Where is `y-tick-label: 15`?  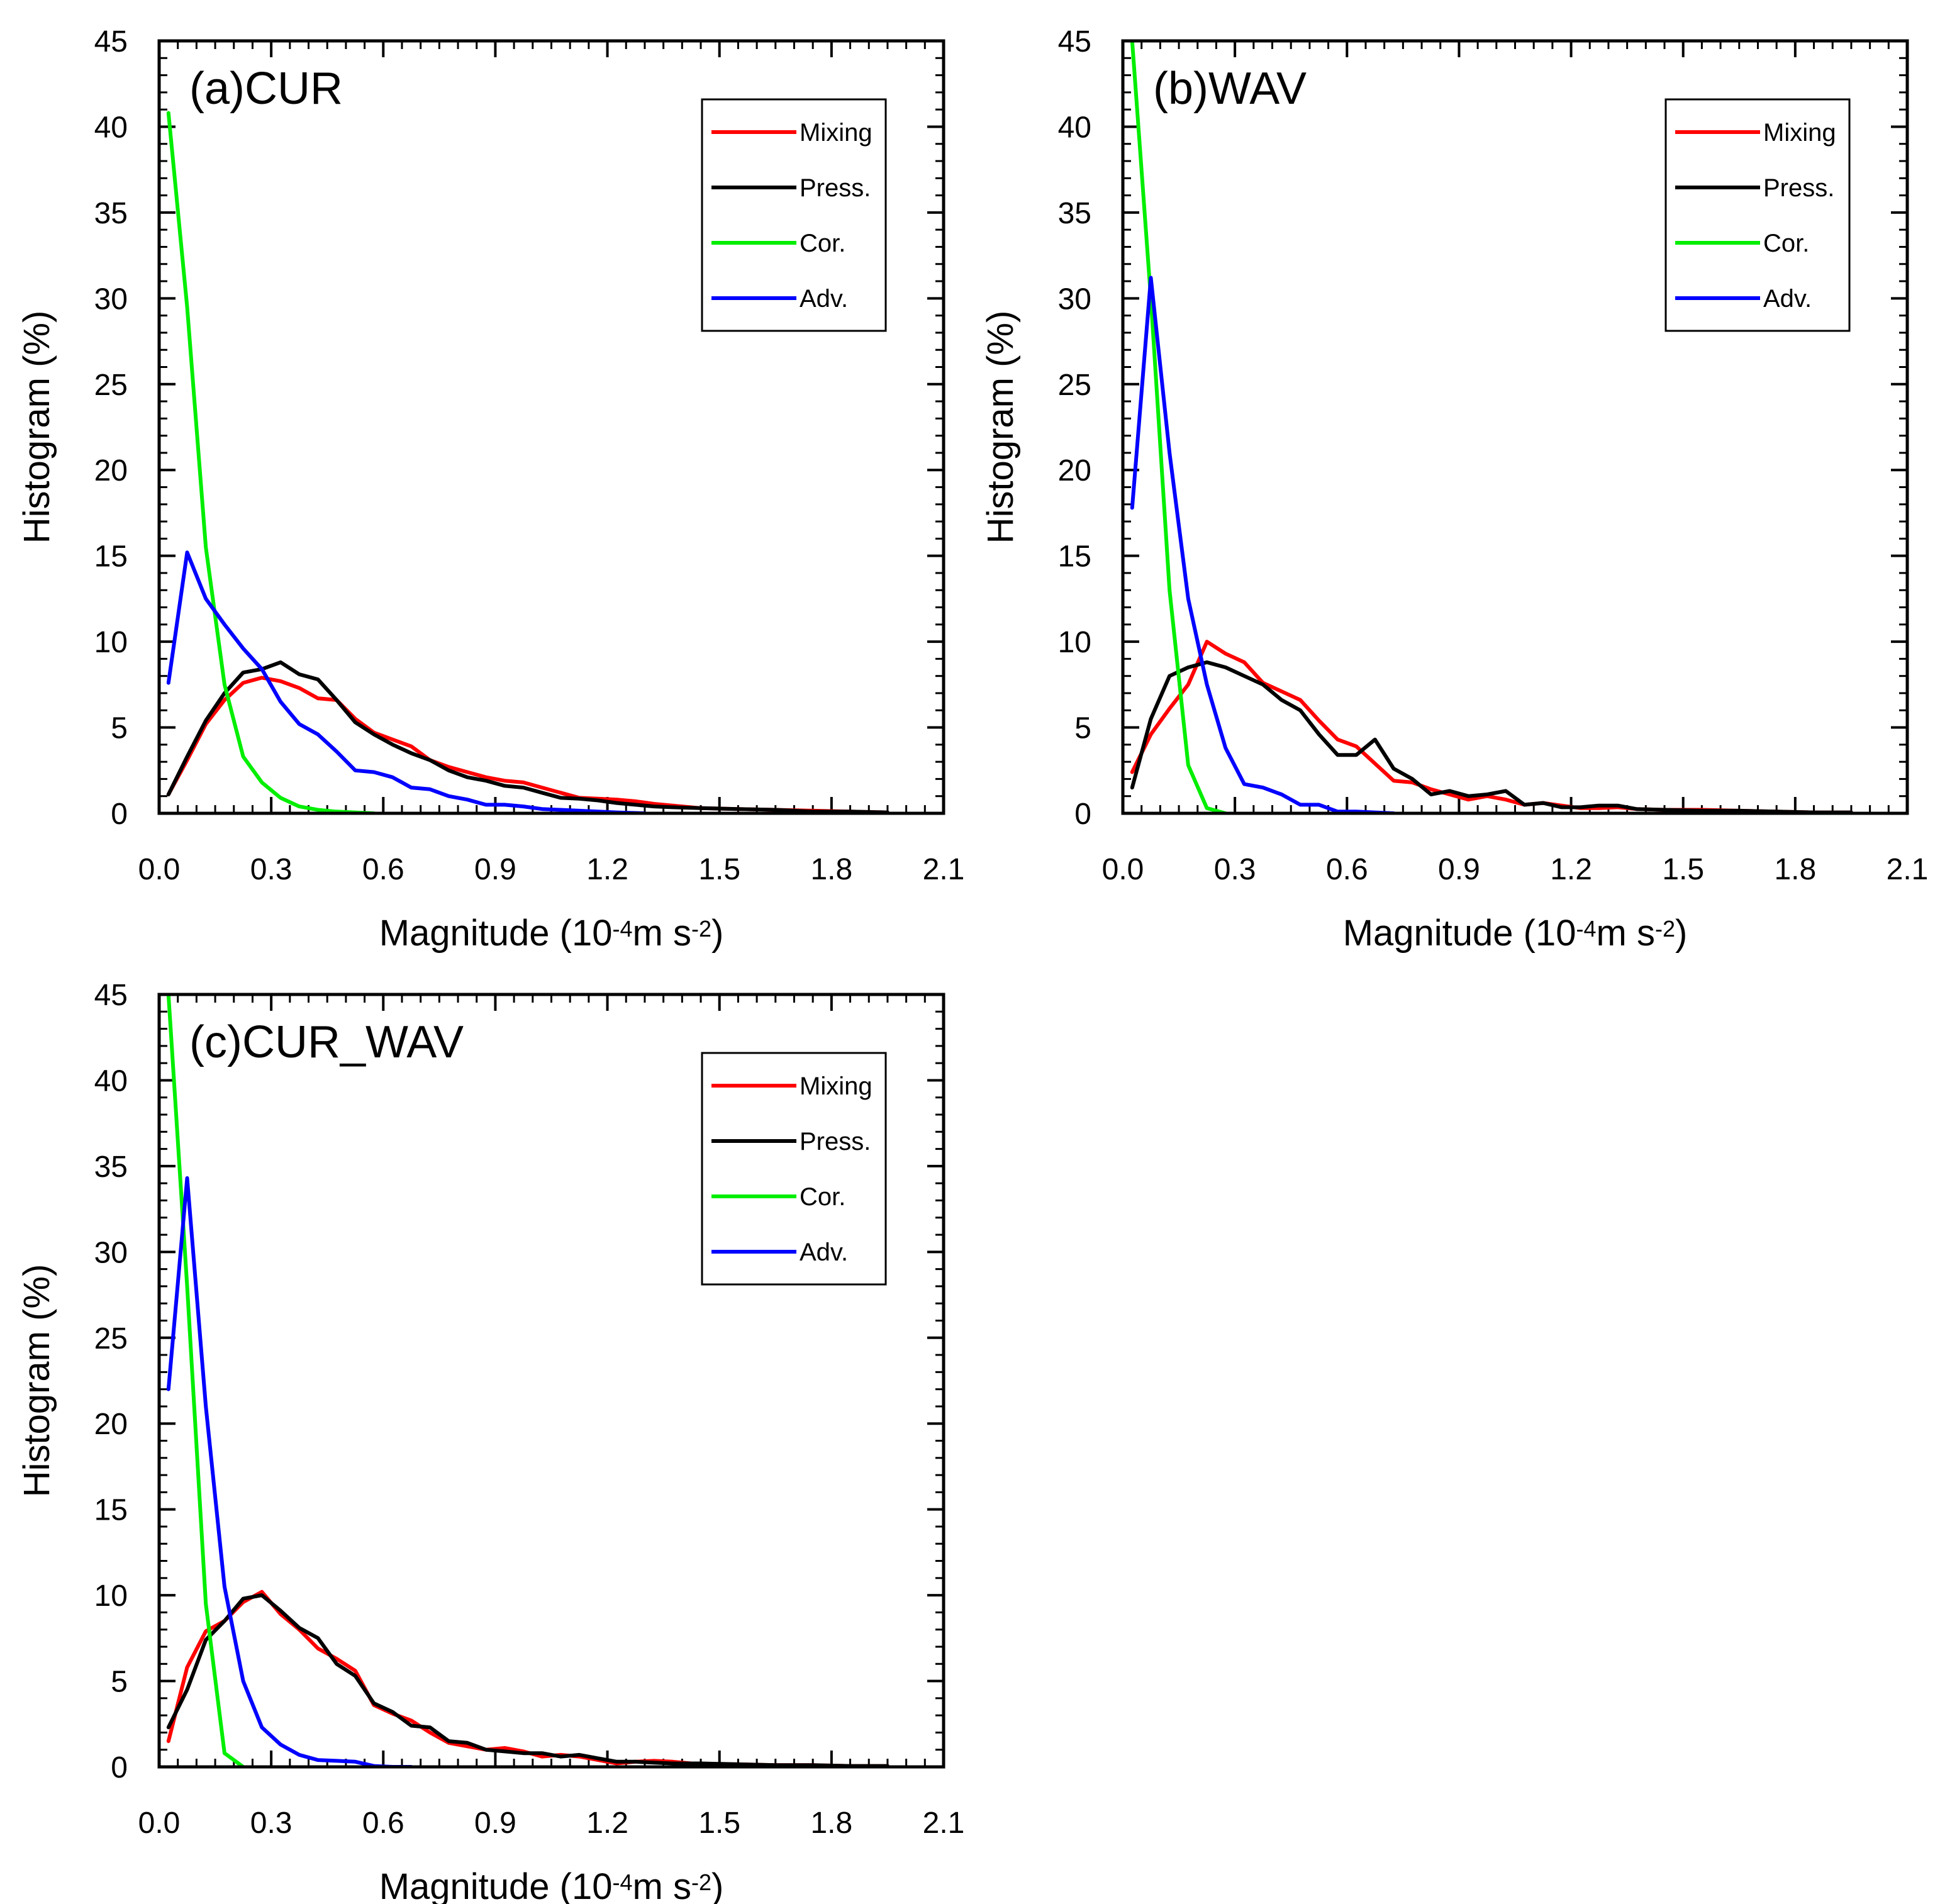
y-tick-label: 15 is located at coordinates (111, 1510).